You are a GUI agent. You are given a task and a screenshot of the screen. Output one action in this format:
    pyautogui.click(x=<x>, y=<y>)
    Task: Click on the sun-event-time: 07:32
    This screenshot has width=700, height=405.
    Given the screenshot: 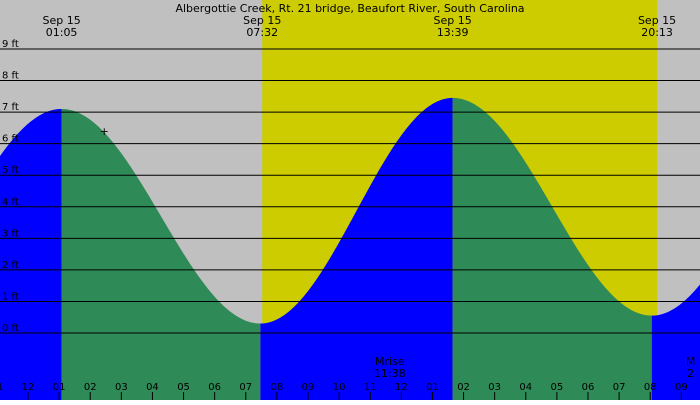 What is the action you would take?
    pyautogui.click(x=262, y=32)
    